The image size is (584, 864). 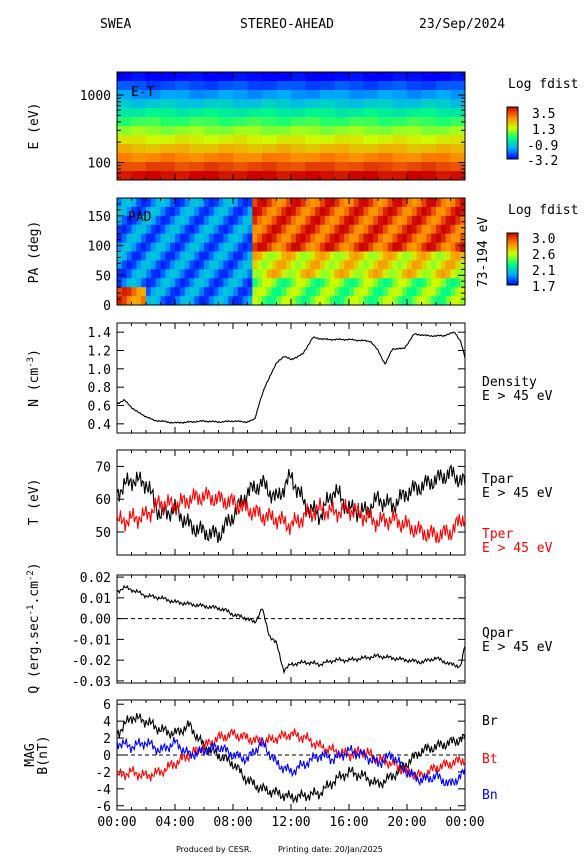 I want to click on y-tick-label: 0.01, so click(x=95, y=599).